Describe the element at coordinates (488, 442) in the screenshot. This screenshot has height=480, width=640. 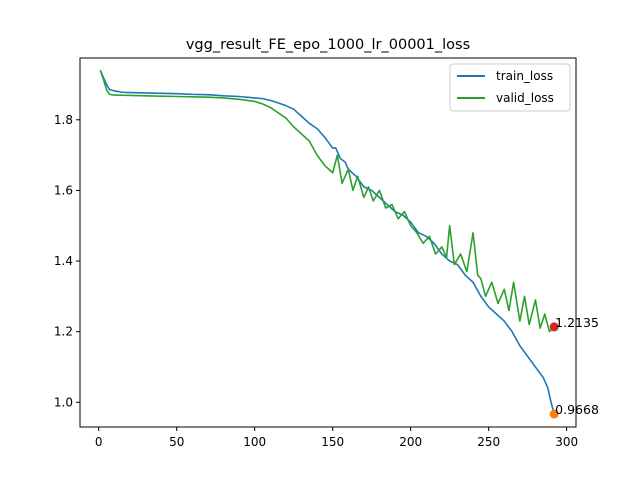
I see `x-tick-label: 250` at that location.